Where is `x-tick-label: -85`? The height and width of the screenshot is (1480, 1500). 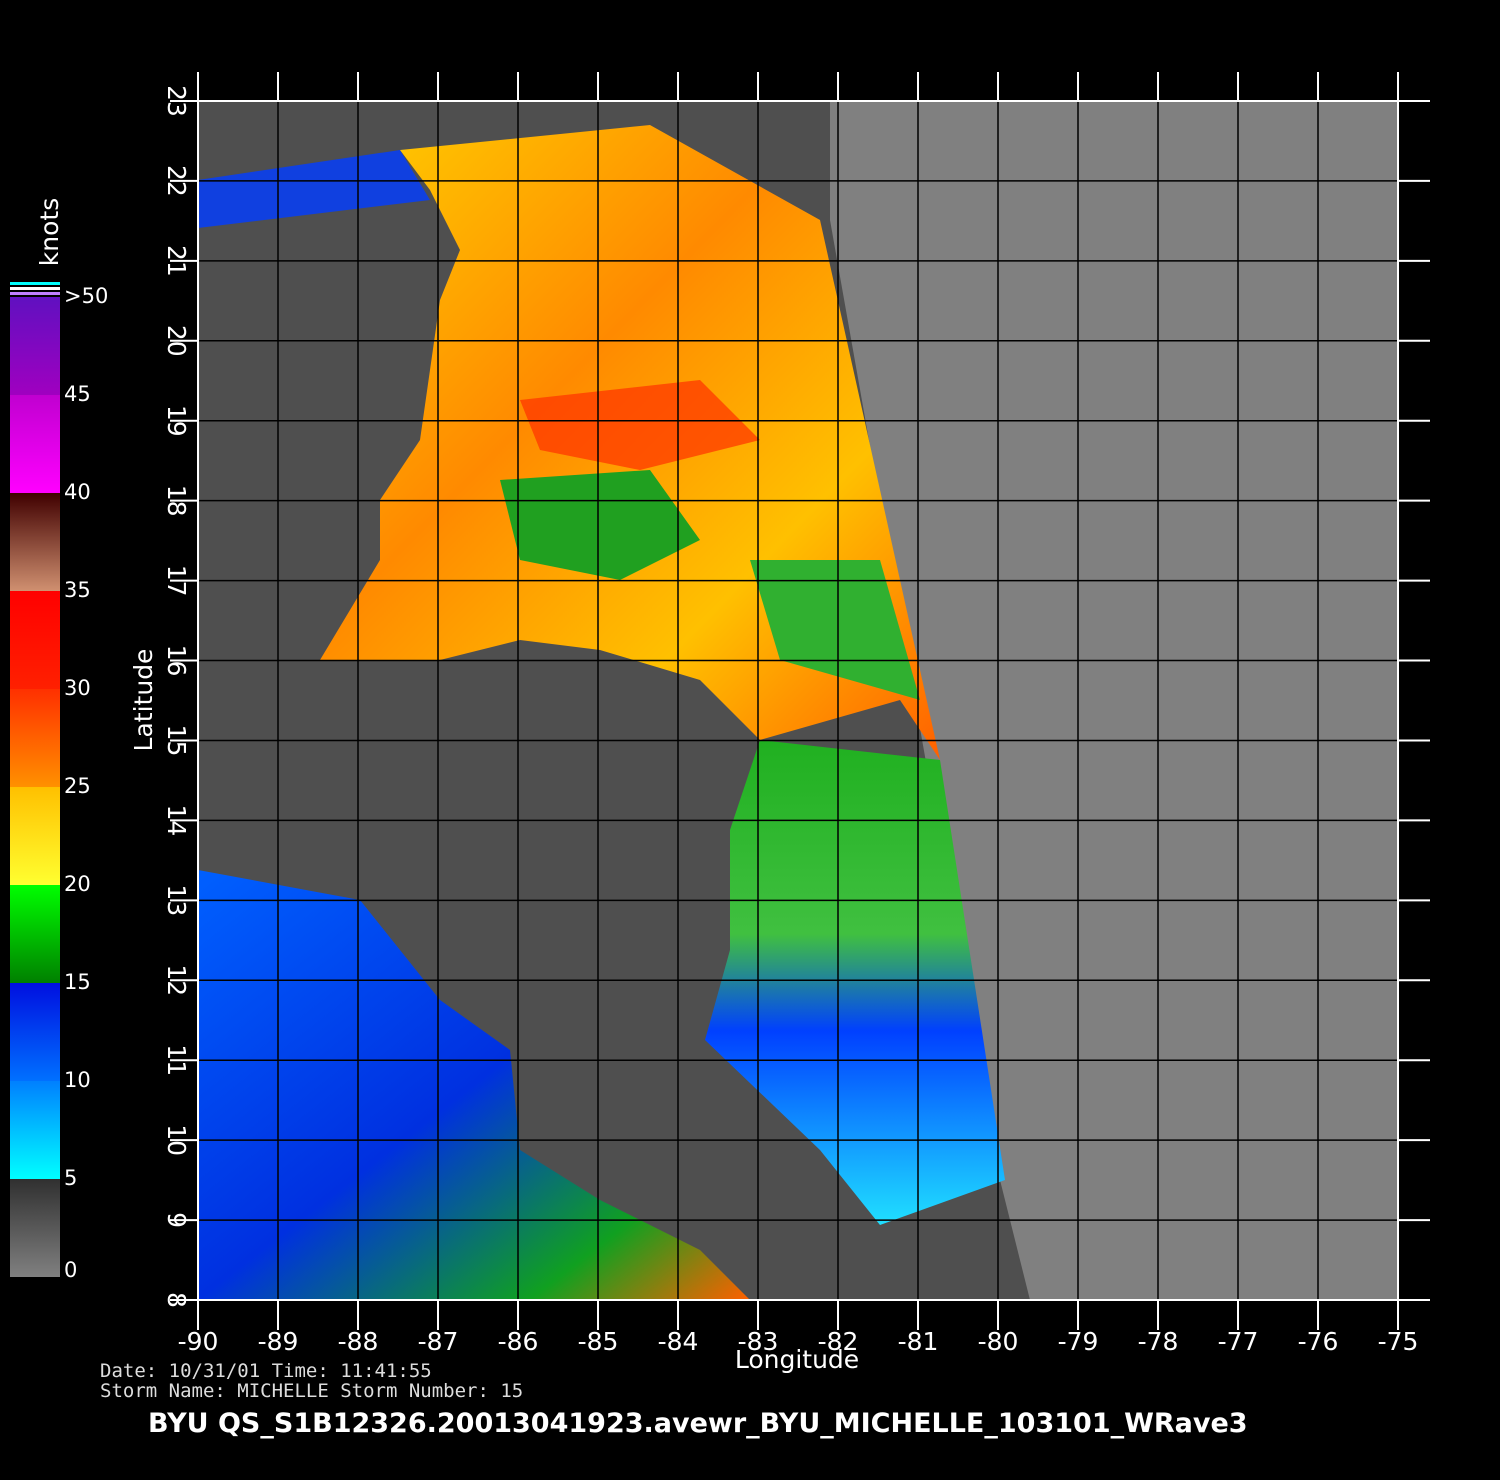 x-tick-label: -85 is located at coordinates (598, 1341).